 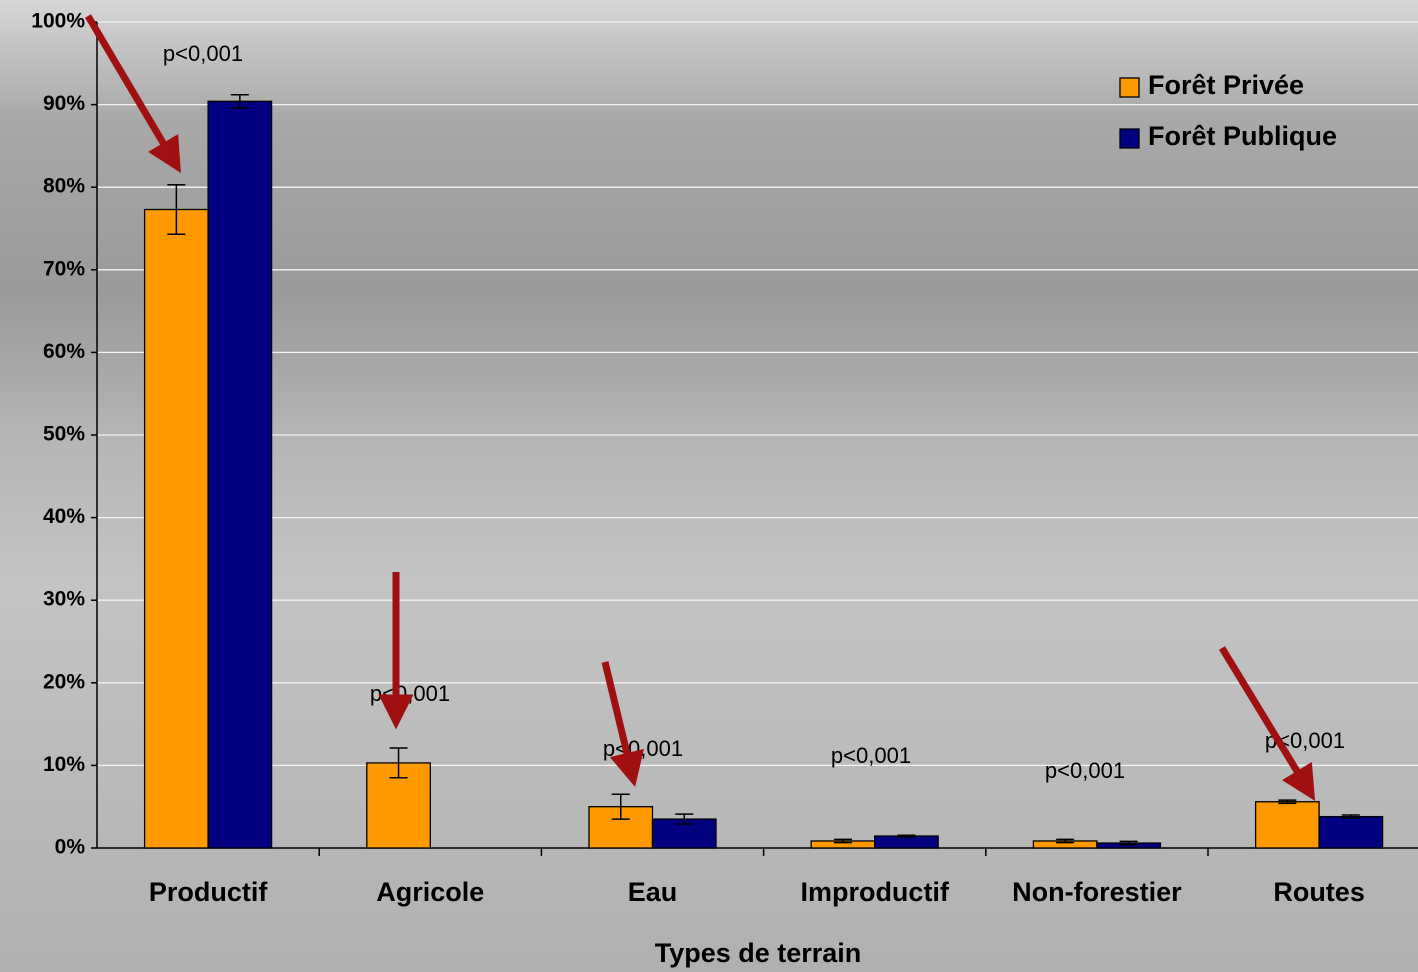 What do you see at coordinates (70, 847) in the screenshot?
I see `y-tick-label: 0%` at bounding box center [70, 847].